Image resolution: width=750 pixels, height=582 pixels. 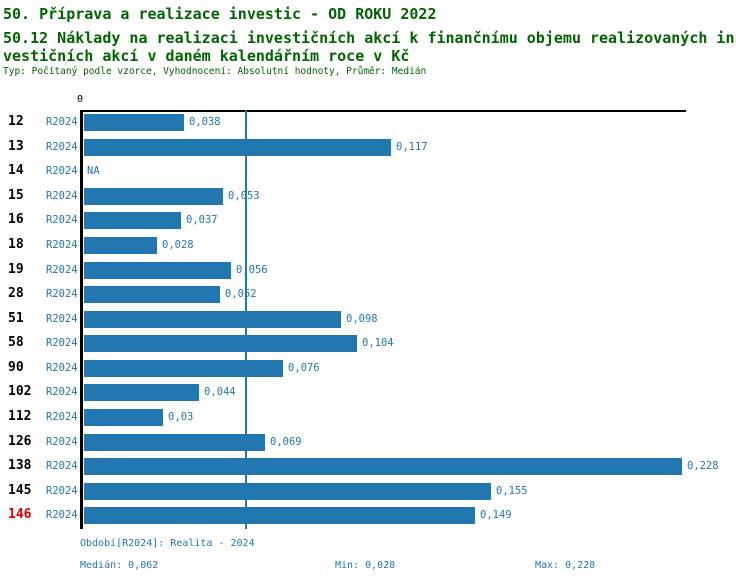 What do you see at coordinates (16, 269) in the screenshot?
I see `row-category-label: 19` at bounding box center [16, 269].